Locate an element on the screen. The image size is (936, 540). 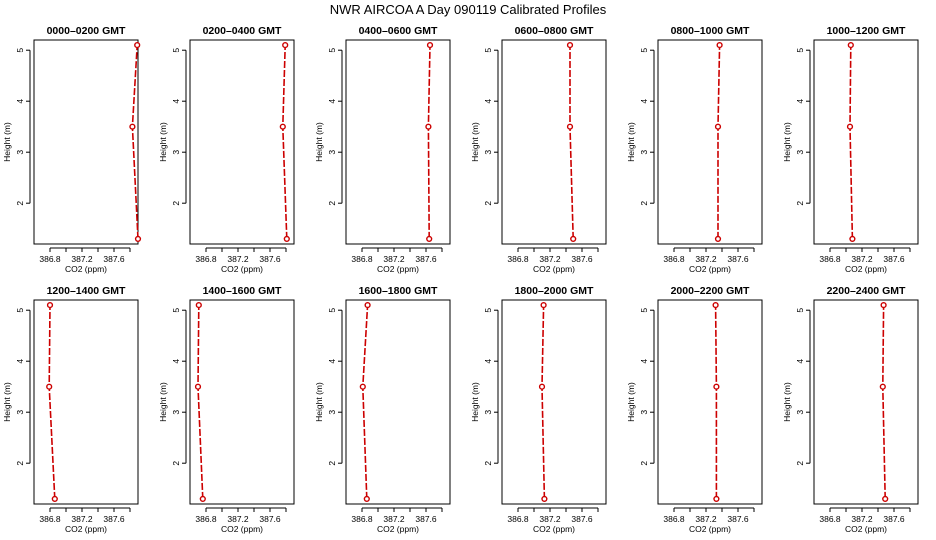
panel-title: 1800–2000 GMT is located at coordinates (554, 291).